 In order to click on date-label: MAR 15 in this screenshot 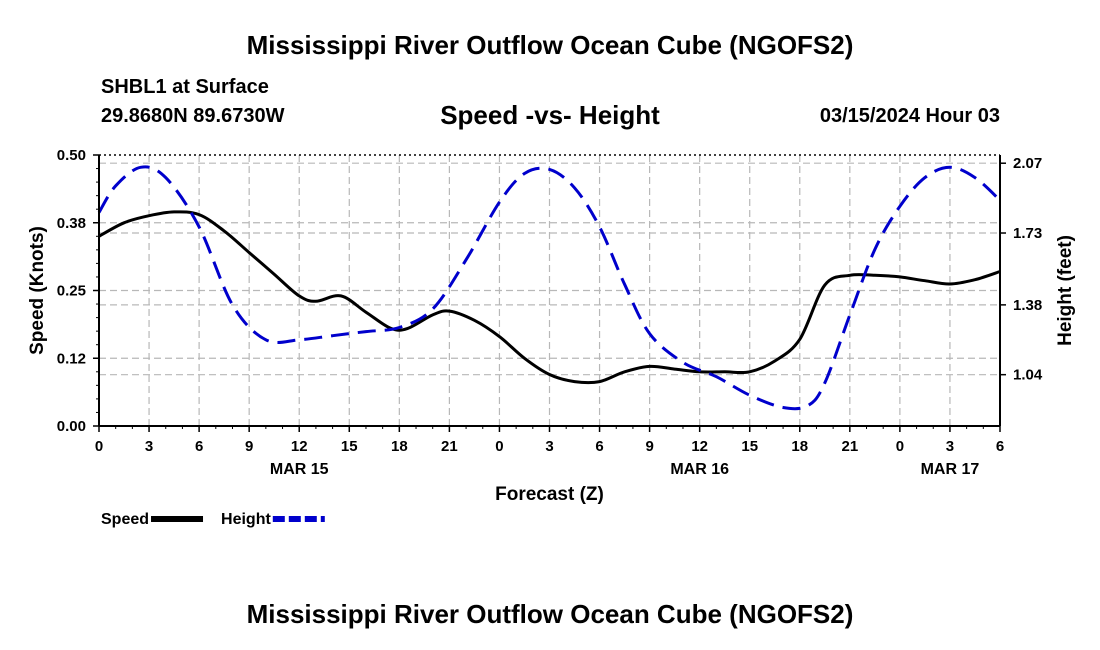, I will do `click(299, 469)`.